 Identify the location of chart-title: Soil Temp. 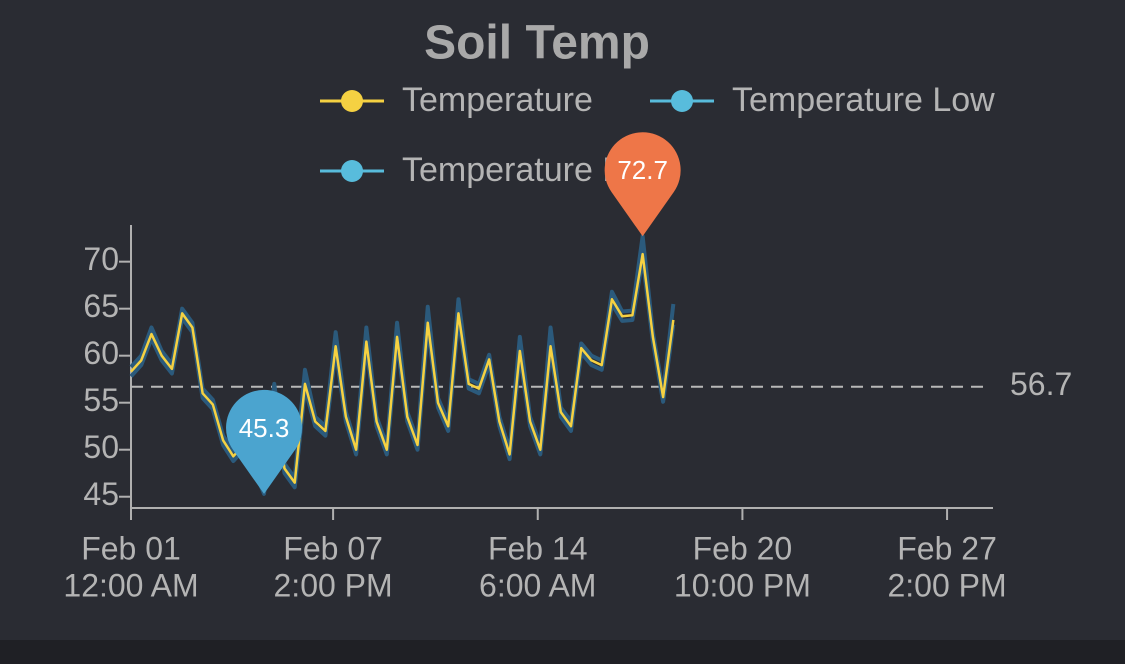
(537, 43).